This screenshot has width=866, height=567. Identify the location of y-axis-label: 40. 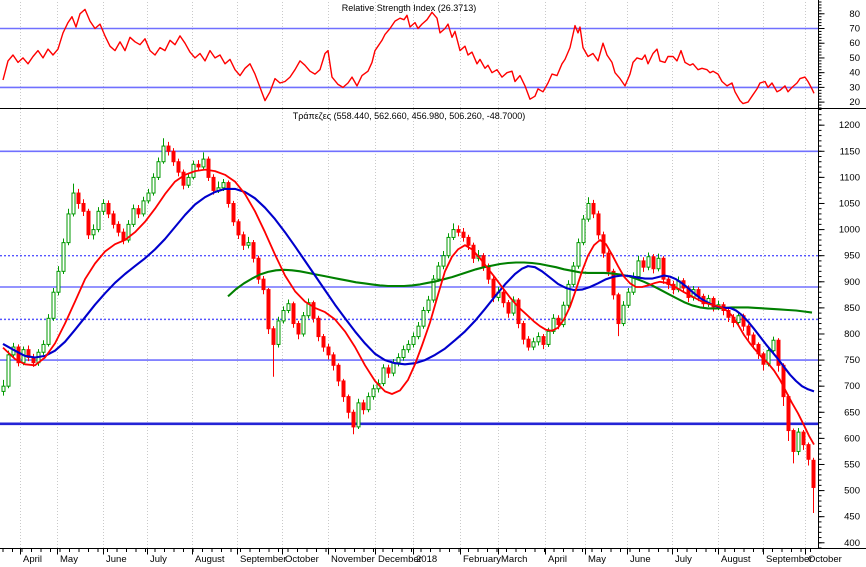
(854, 73).